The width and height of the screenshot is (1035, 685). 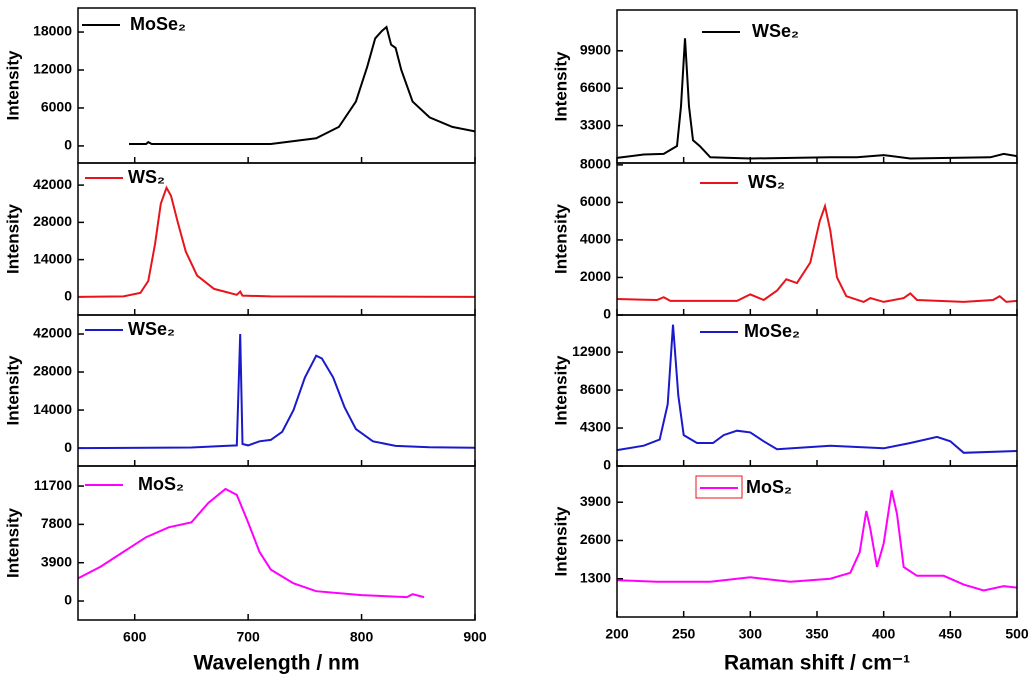 I want to click on x-tick-label: 300, so click(x=751, y=634).